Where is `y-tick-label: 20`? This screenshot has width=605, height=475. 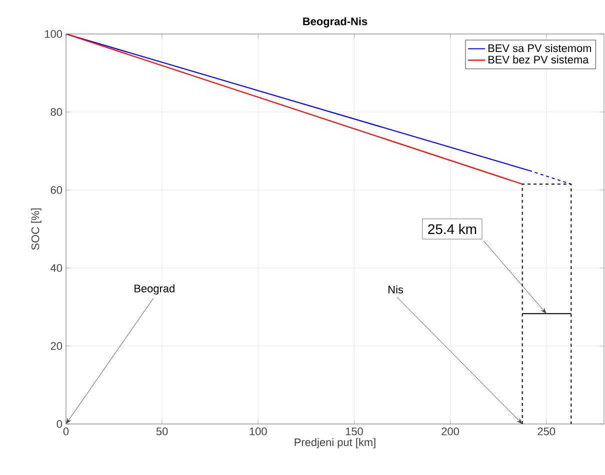
y-tick-label: 20 is located at coordinates (56, 346).